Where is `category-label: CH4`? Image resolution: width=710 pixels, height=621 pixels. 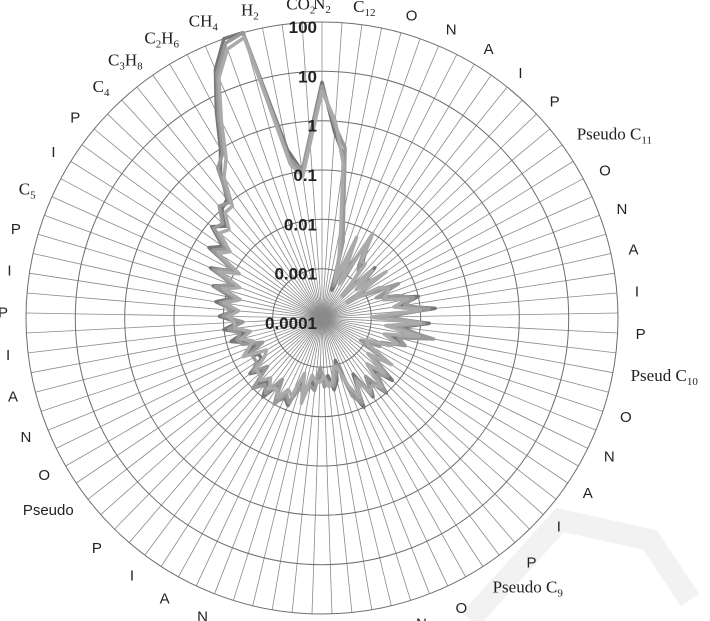 category-label: CH4 is located at coordinates (204, 23).